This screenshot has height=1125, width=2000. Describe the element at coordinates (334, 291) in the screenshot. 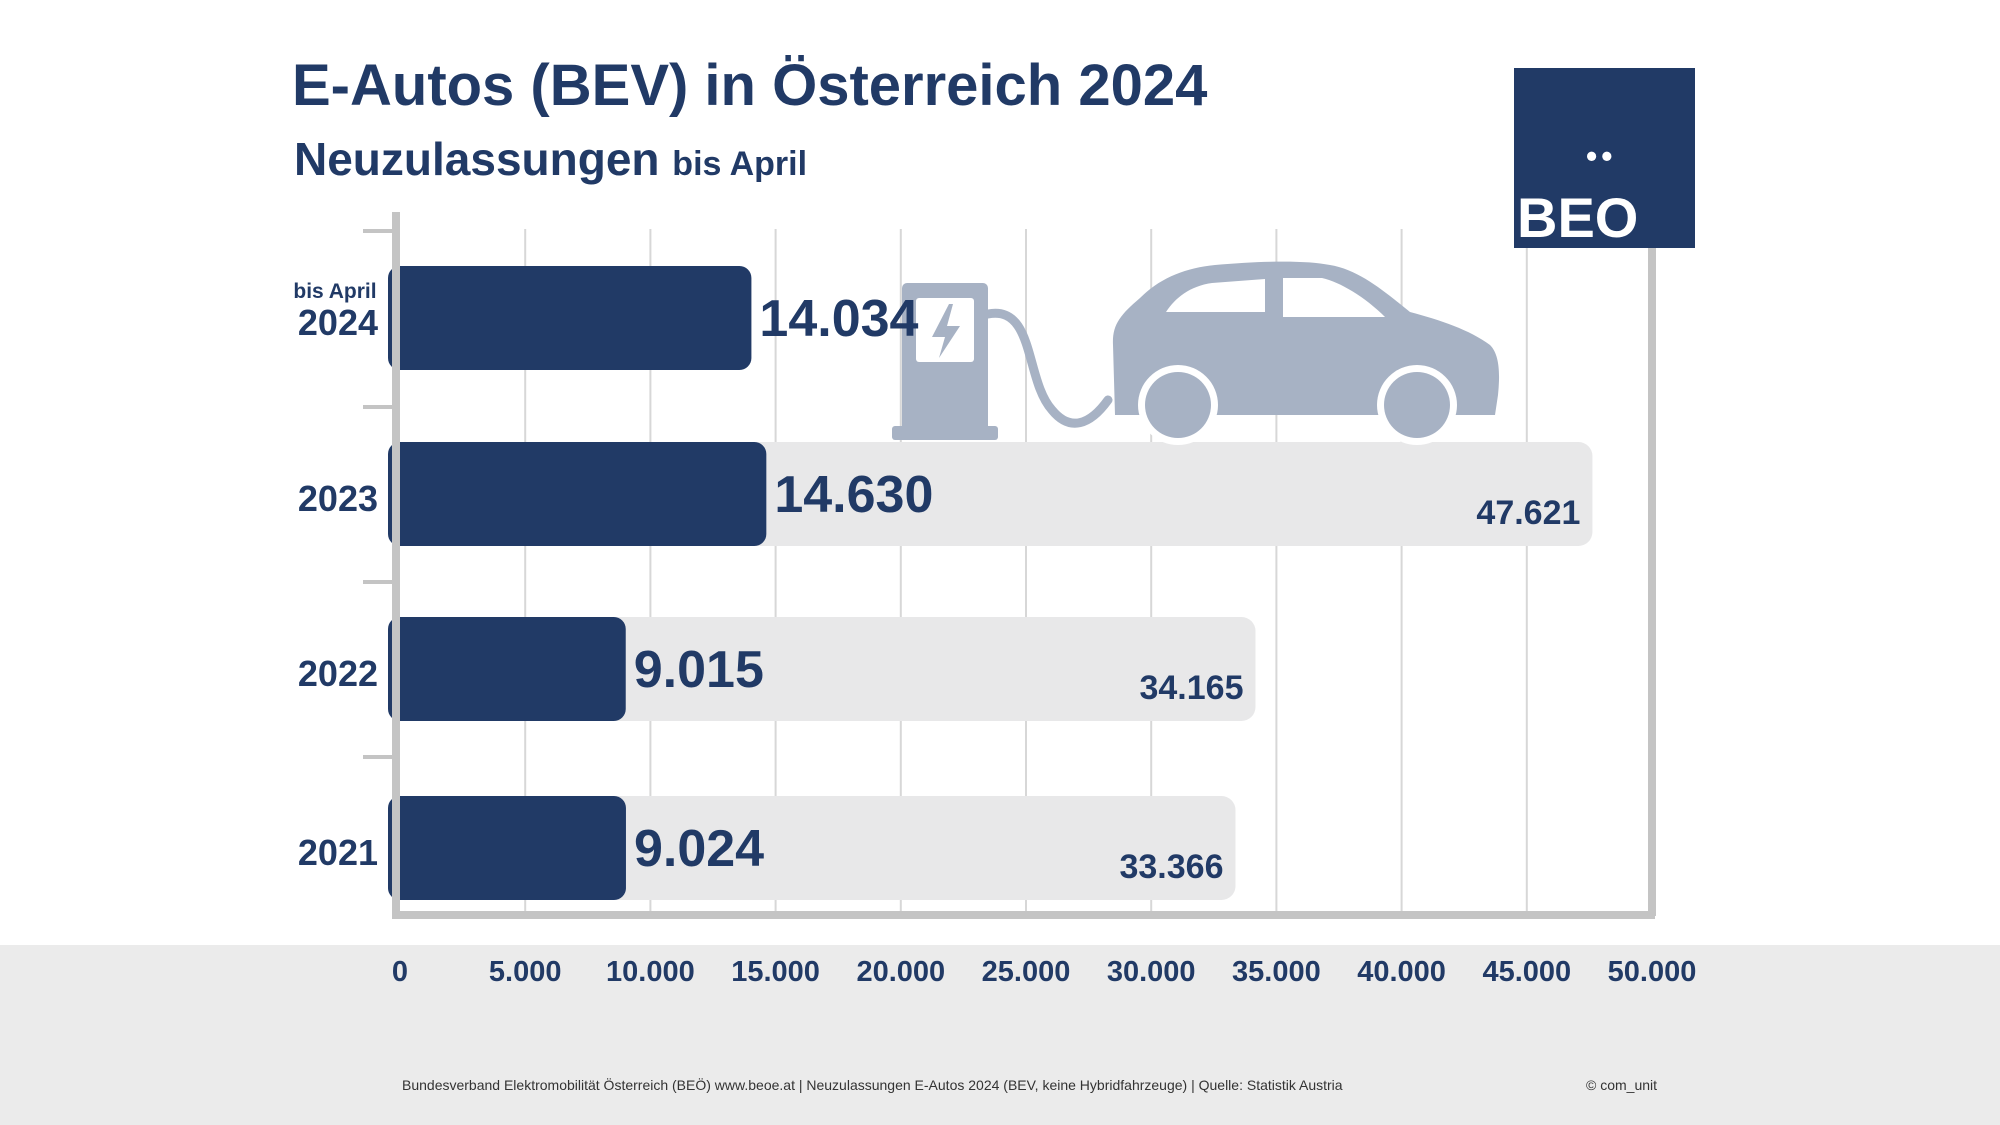

I see `category-sublabel: bis April` at that location.